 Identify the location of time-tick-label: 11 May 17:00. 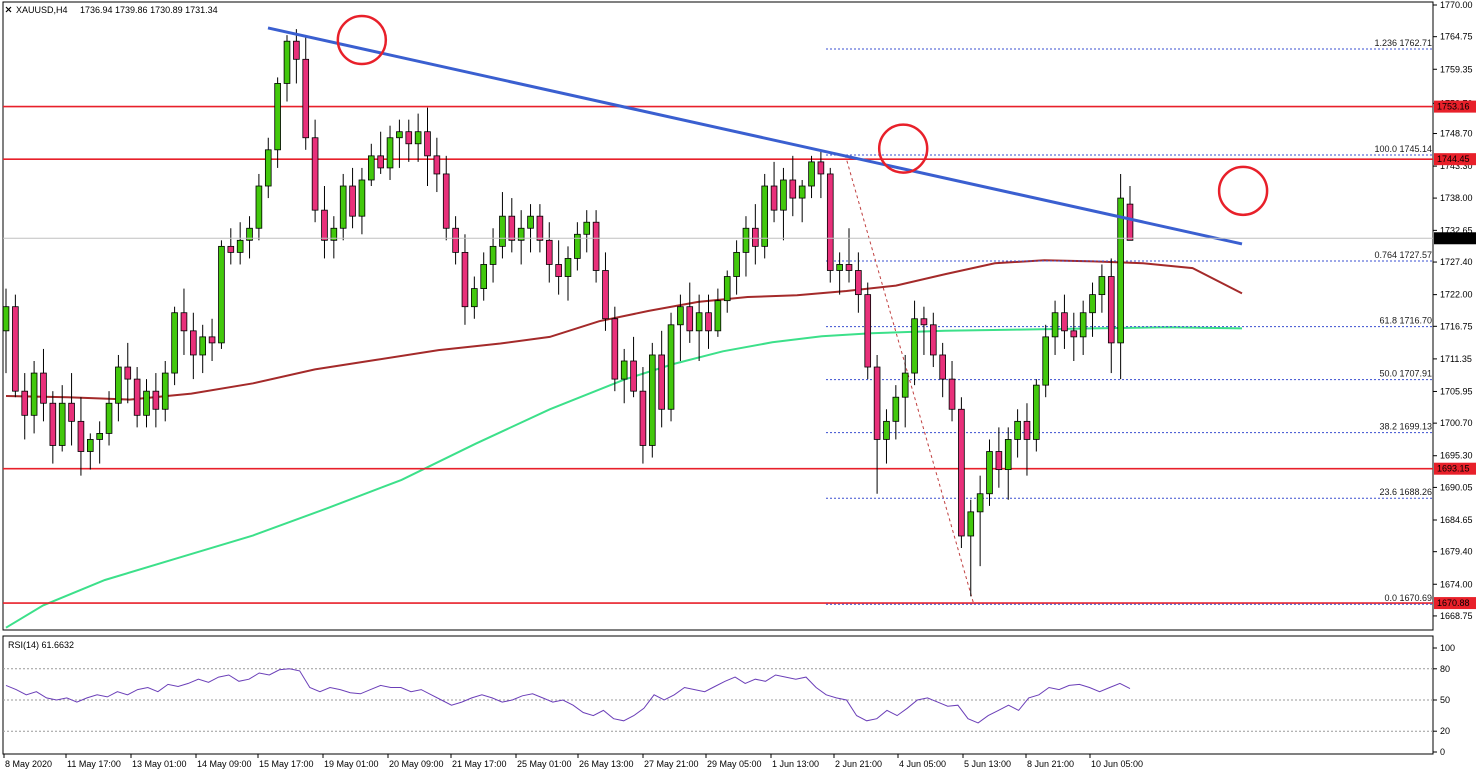
(94, 764).